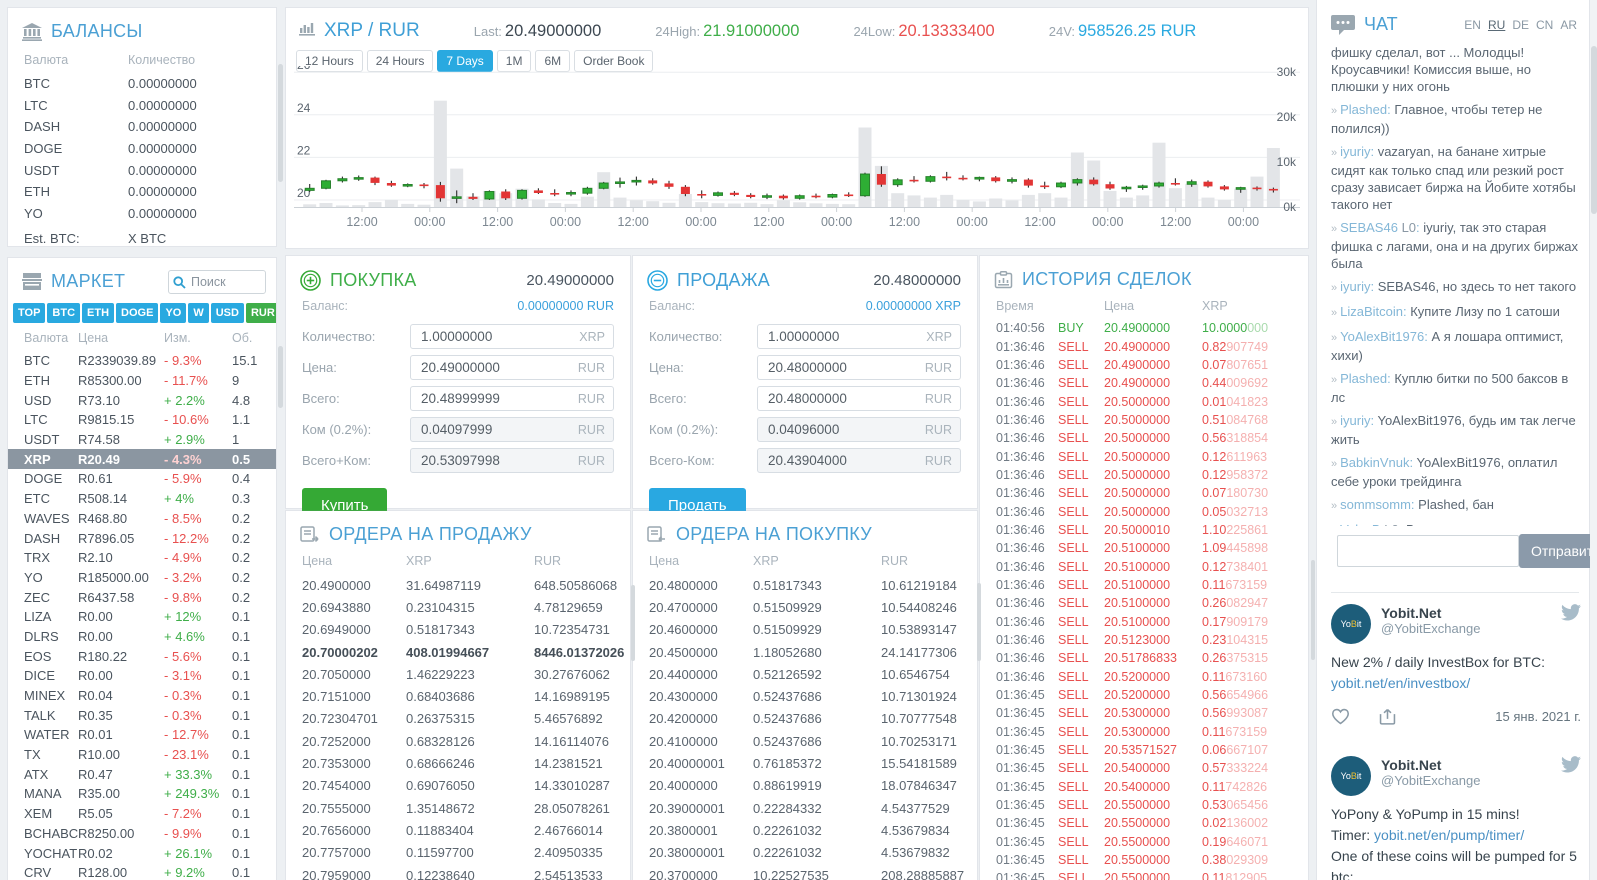  I want to click on market-tab-btc: BTC, so click(64, 313).